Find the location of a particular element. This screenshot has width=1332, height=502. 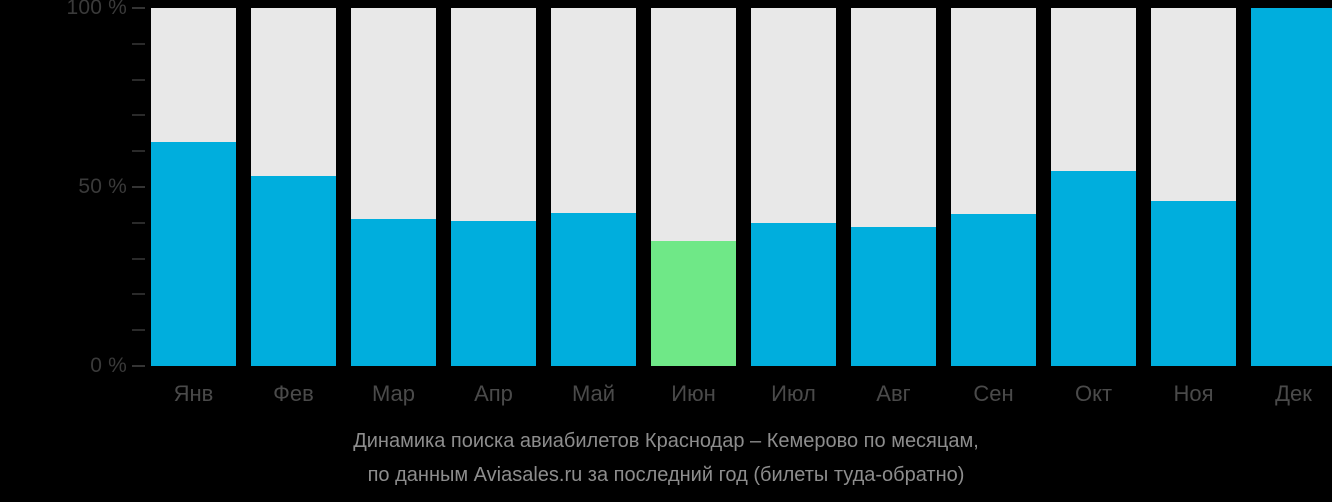

x-axis-label: Май is located at coordinates (593, 393).